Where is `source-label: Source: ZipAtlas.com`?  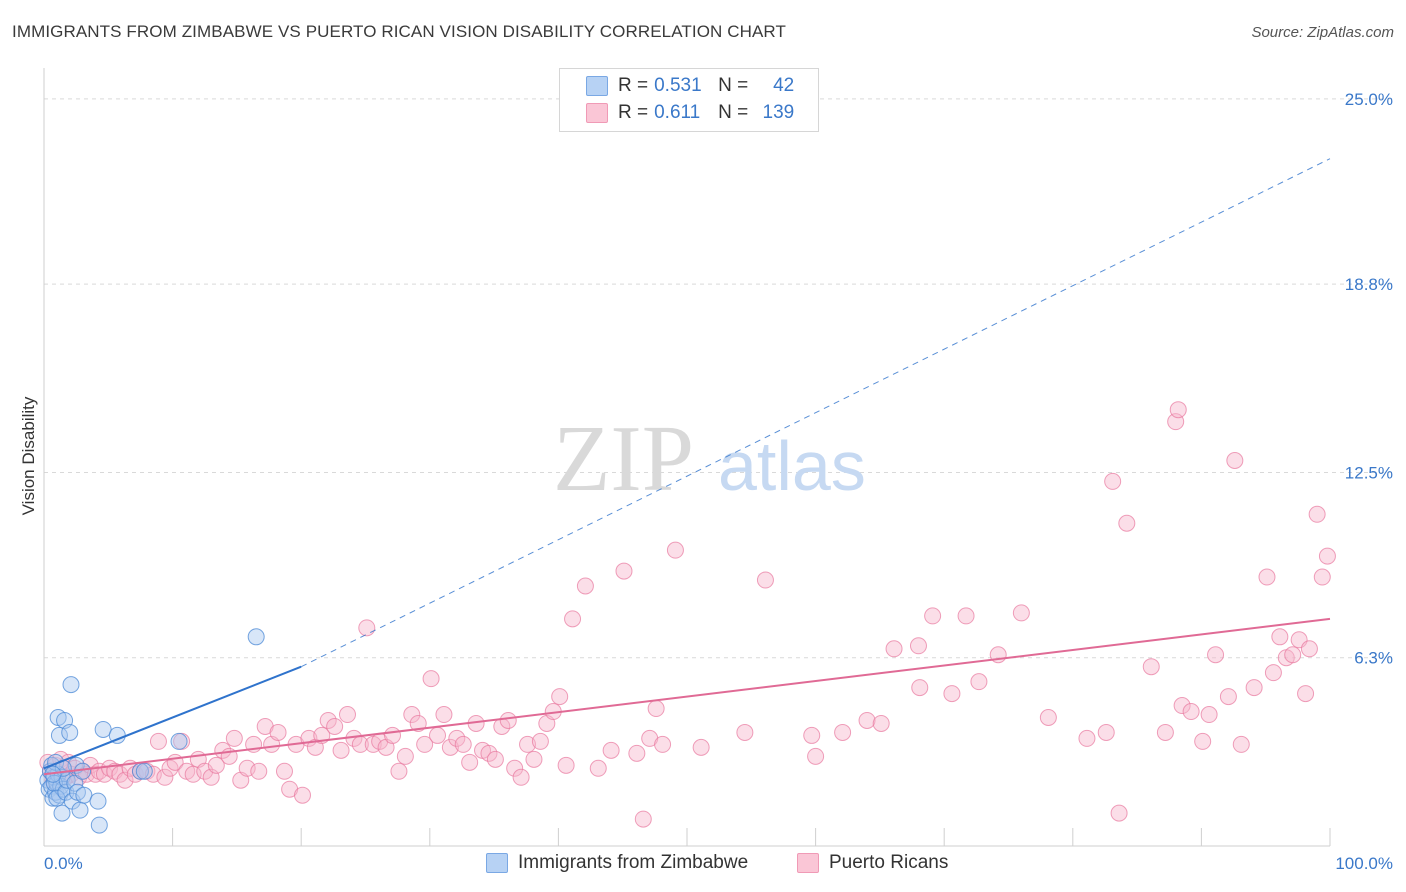 source-label: Source: ZipAtlas.com is located at coordinates (1322, 32).